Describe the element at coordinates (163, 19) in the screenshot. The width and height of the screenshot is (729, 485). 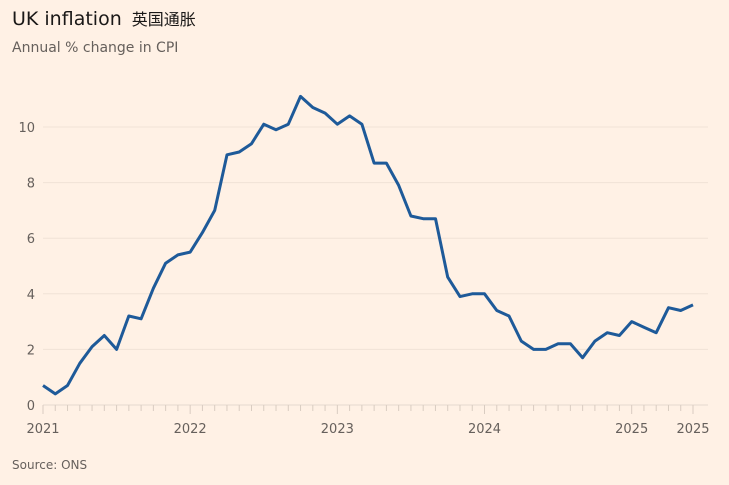
I see `title-zh: 英国通胀` at that location.